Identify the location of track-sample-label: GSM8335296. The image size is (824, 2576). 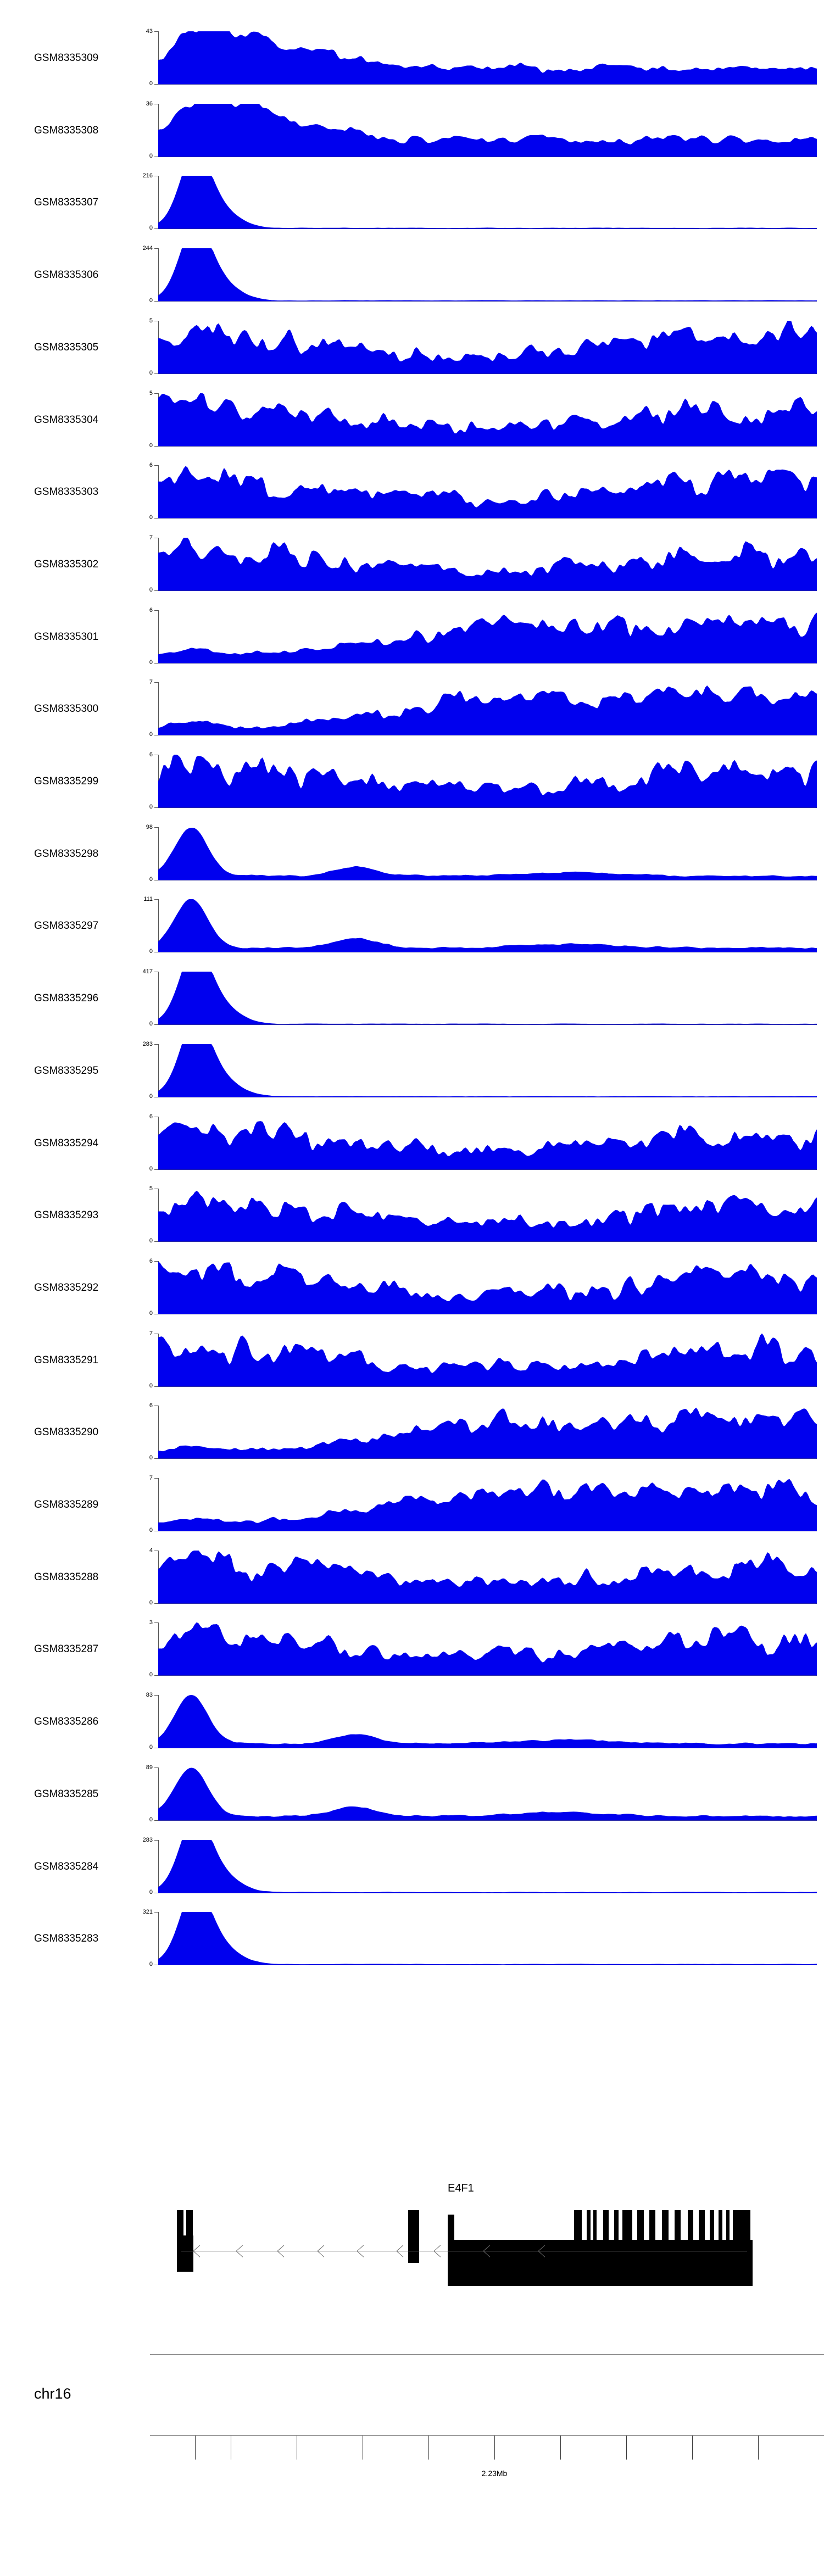
(66, 999).